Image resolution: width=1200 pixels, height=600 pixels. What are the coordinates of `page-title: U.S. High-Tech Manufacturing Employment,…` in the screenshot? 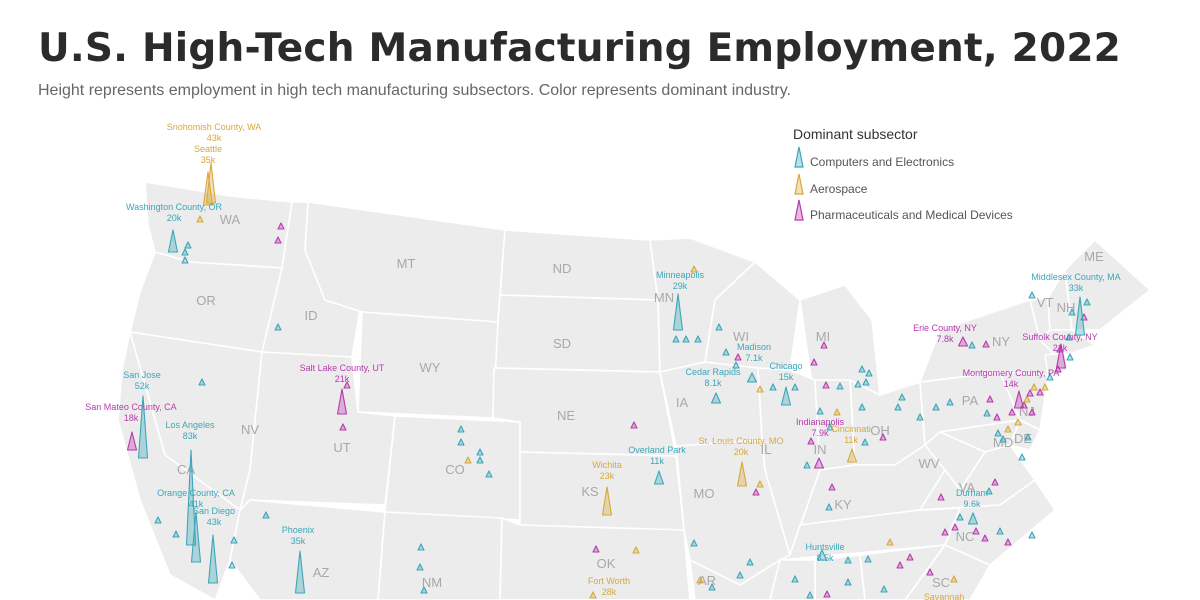 It's located at (579, 48).